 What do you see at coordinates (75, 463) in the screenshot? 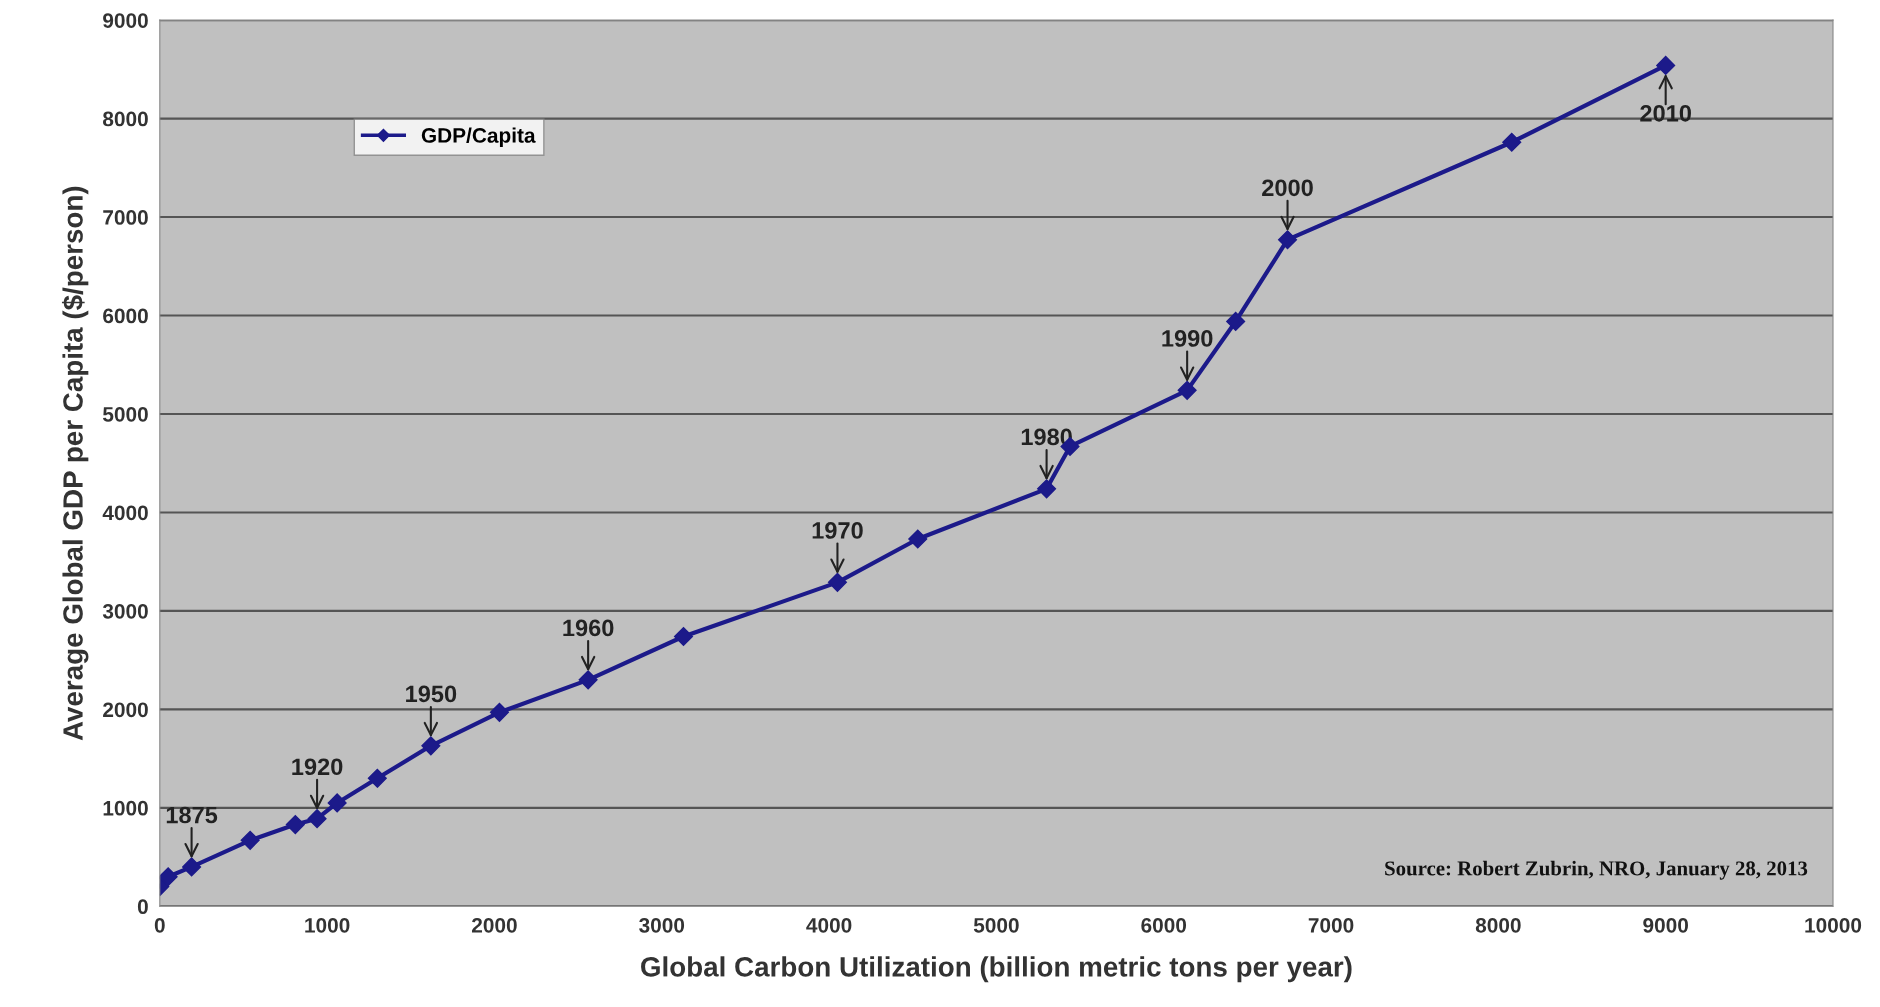
I see `y-axis-title: Average Global GDP per Capita ($/person)` at bounding box center [75, 463].